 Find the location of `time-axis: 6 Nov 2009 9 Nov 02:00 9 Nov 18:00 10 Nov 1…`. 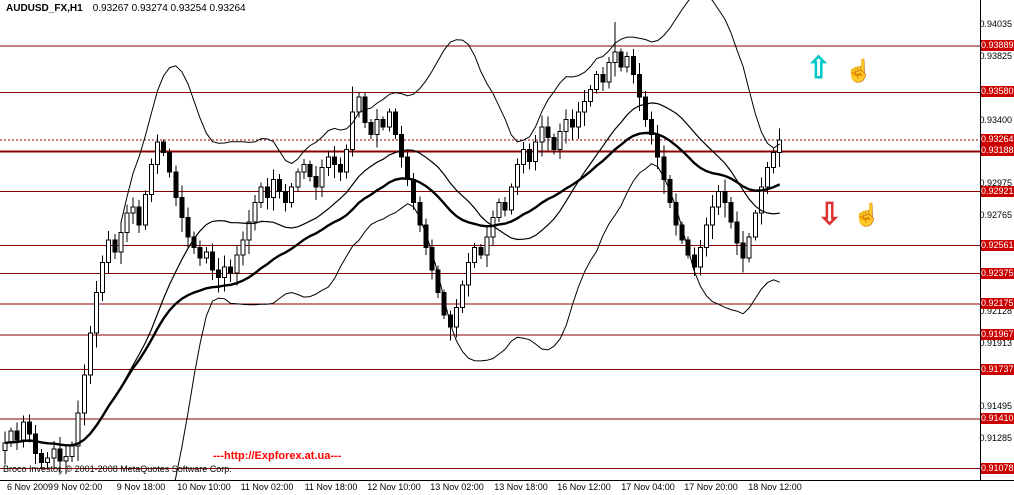

time-axis: 6 Nov 2009 9 Nov 02:00 9 Nov 18:00 10 Nov 1… is located at coordinates (490, 488).